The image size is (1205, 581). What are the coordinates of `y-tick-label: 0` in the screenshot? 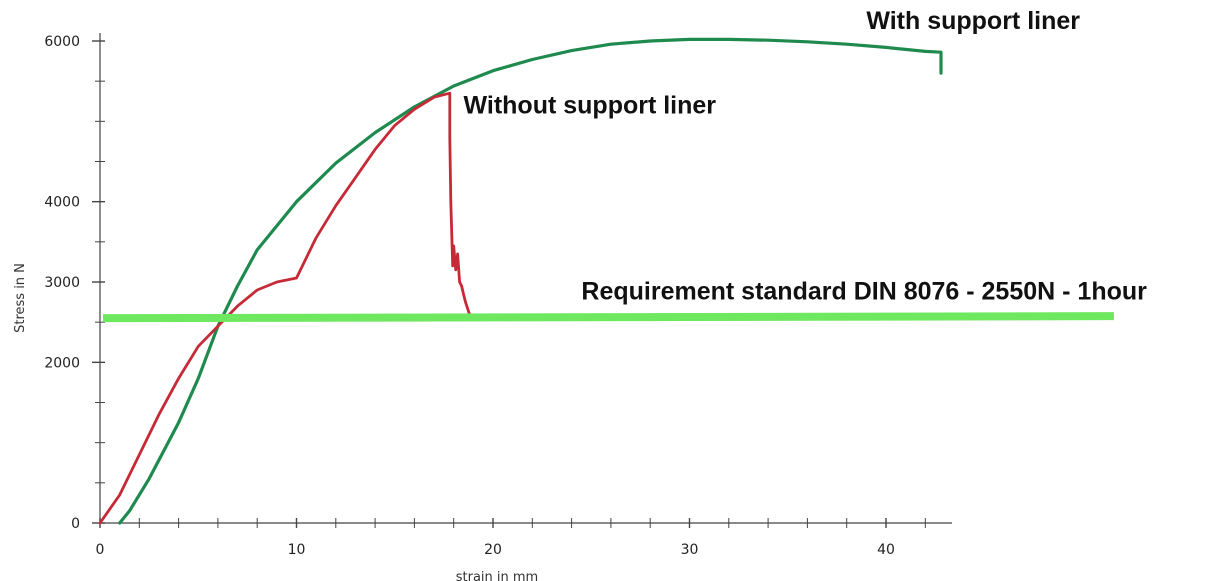 It's located at (75, 524).